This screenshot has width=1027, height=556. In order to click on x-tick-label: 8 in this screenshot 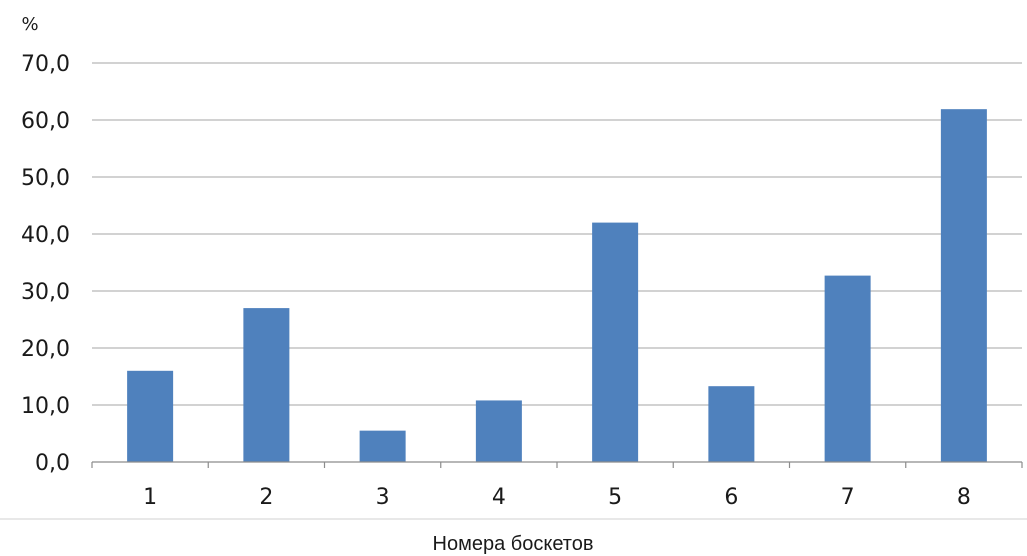, I will do `click(964, 497)`.